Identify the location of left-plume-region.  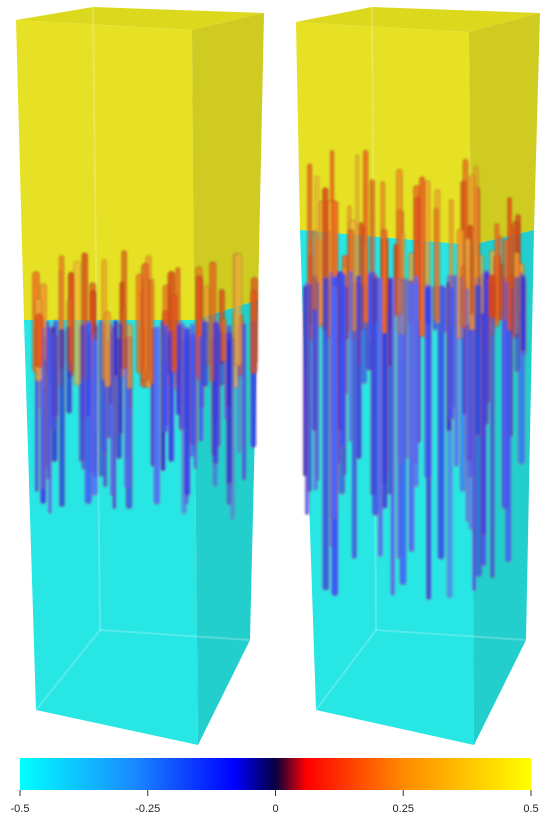
(145, 385).